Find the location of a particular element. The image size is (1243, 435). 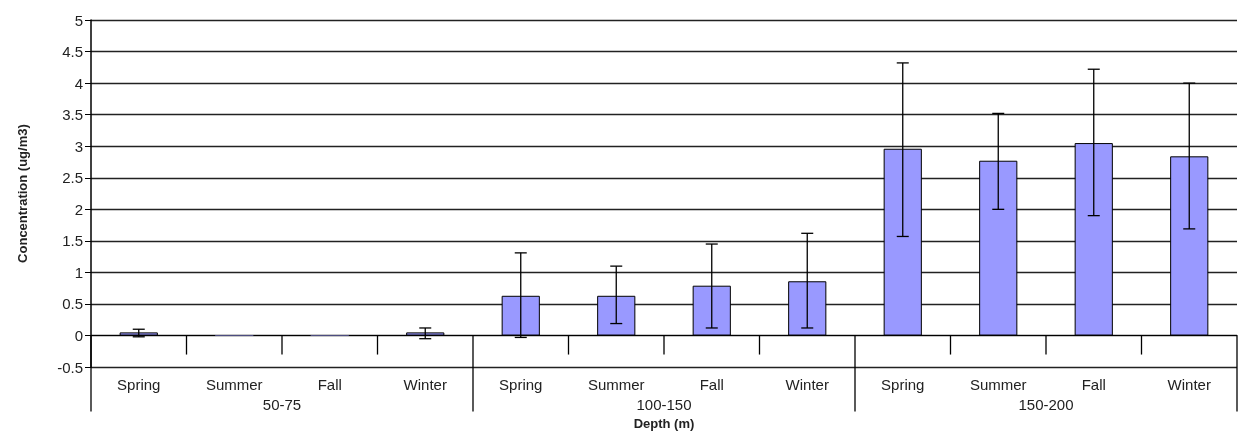

y-axis-title: Concentration (ug/m3) is located at coordinates (22, 193).